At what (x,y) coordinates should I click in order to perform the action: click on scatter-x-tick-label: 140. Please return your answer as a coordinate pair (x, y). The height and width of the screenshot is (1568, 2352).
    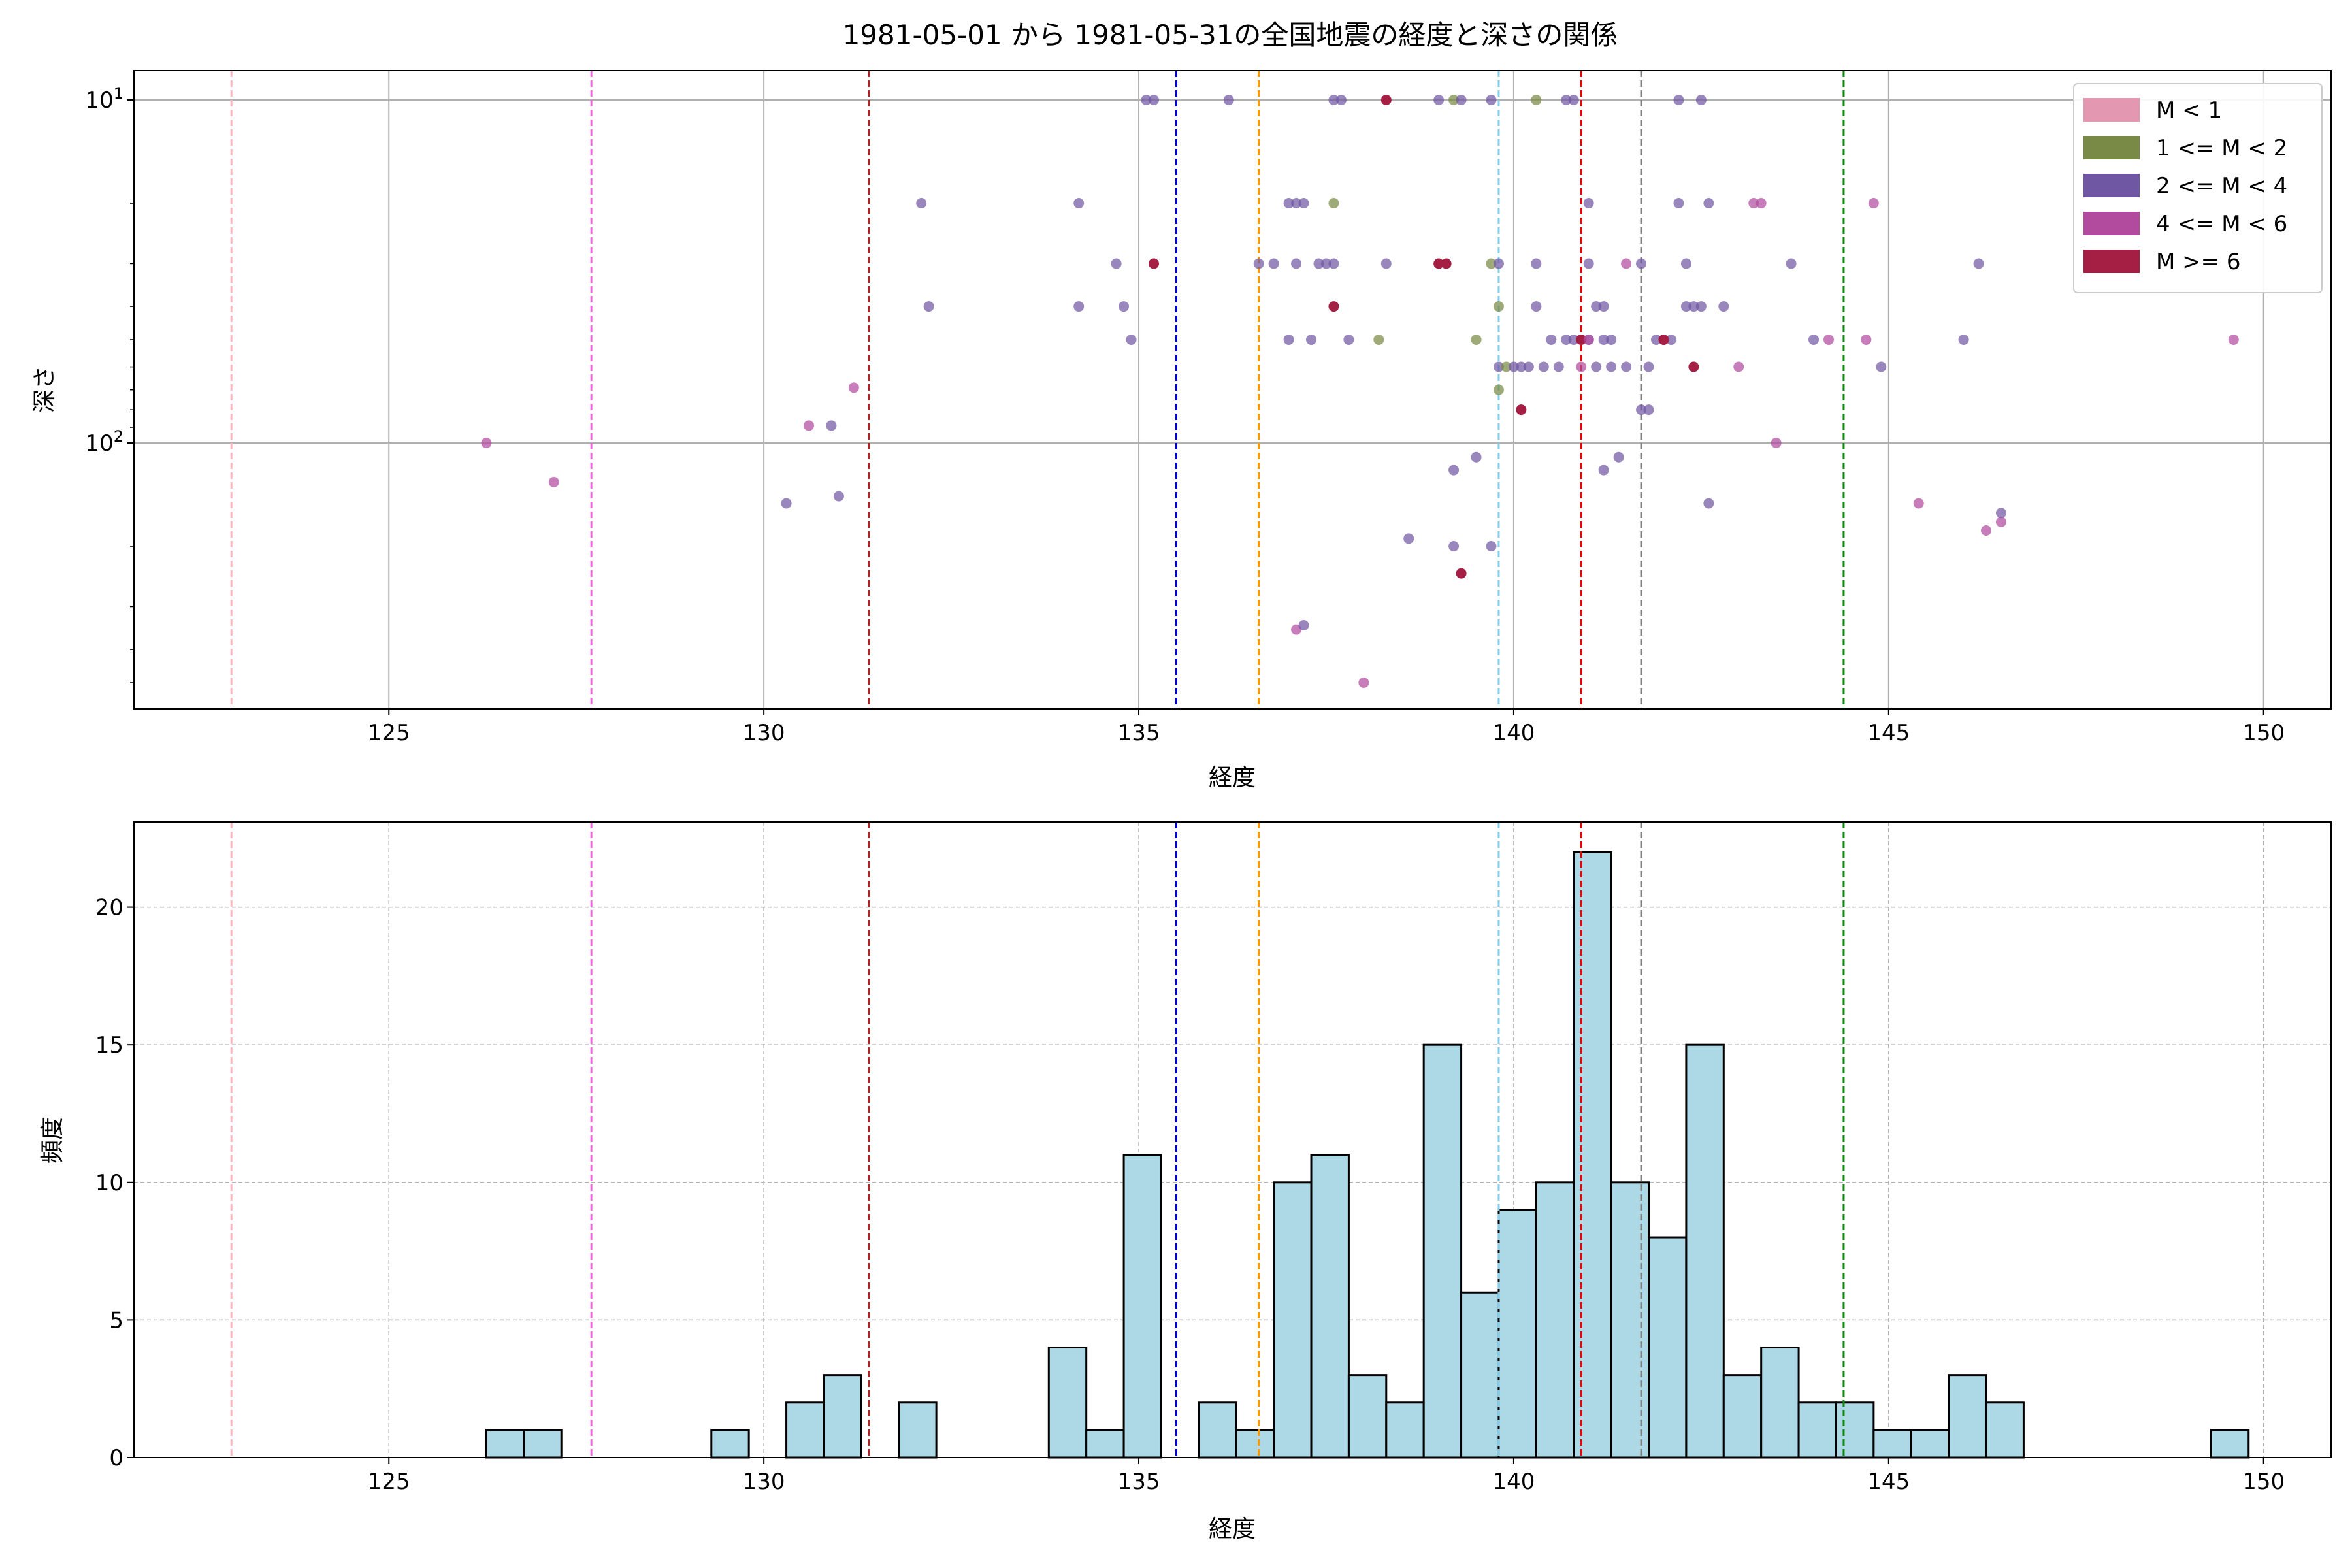
    Looking at the image, I should click on (1513, 733).